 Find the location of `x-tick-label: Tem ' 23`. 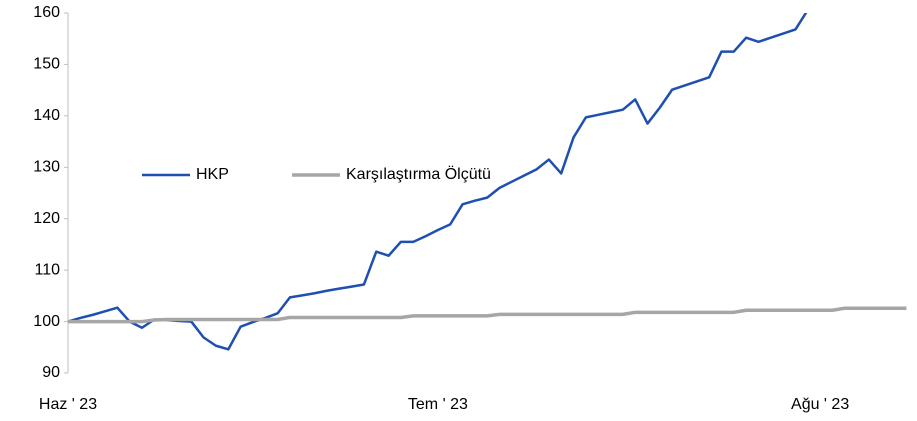

x-tick-label: Tem ' 23 is located at coordinates (438, 404).